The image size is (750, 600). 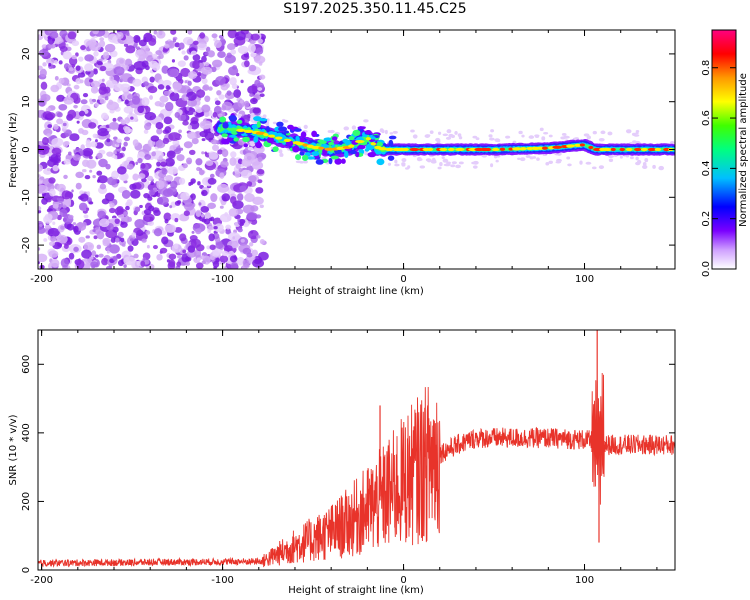 I want to click on snr-x-label: Height of straight line (km), so click(x=356, y=590).